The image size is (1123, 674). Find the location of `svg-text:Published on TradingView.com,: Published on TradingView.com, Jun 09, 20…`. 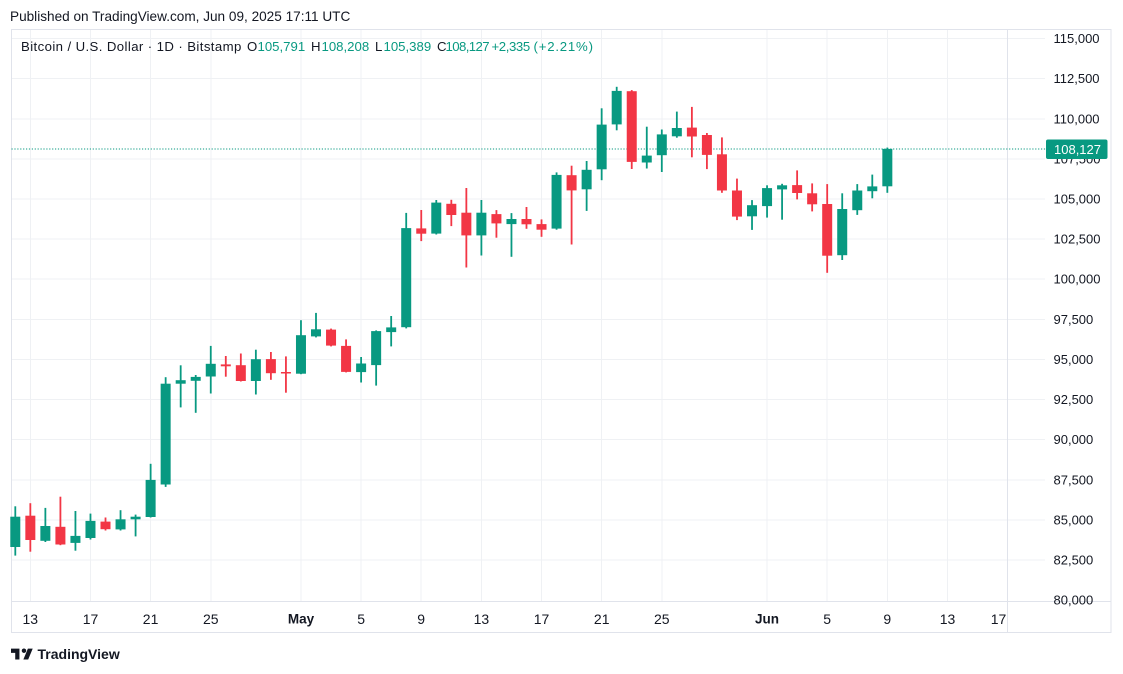

svg-text:Published on TradingView.com,: Published on TradingView.com, Jun 09, 20… is located at coordinates (180, 16).